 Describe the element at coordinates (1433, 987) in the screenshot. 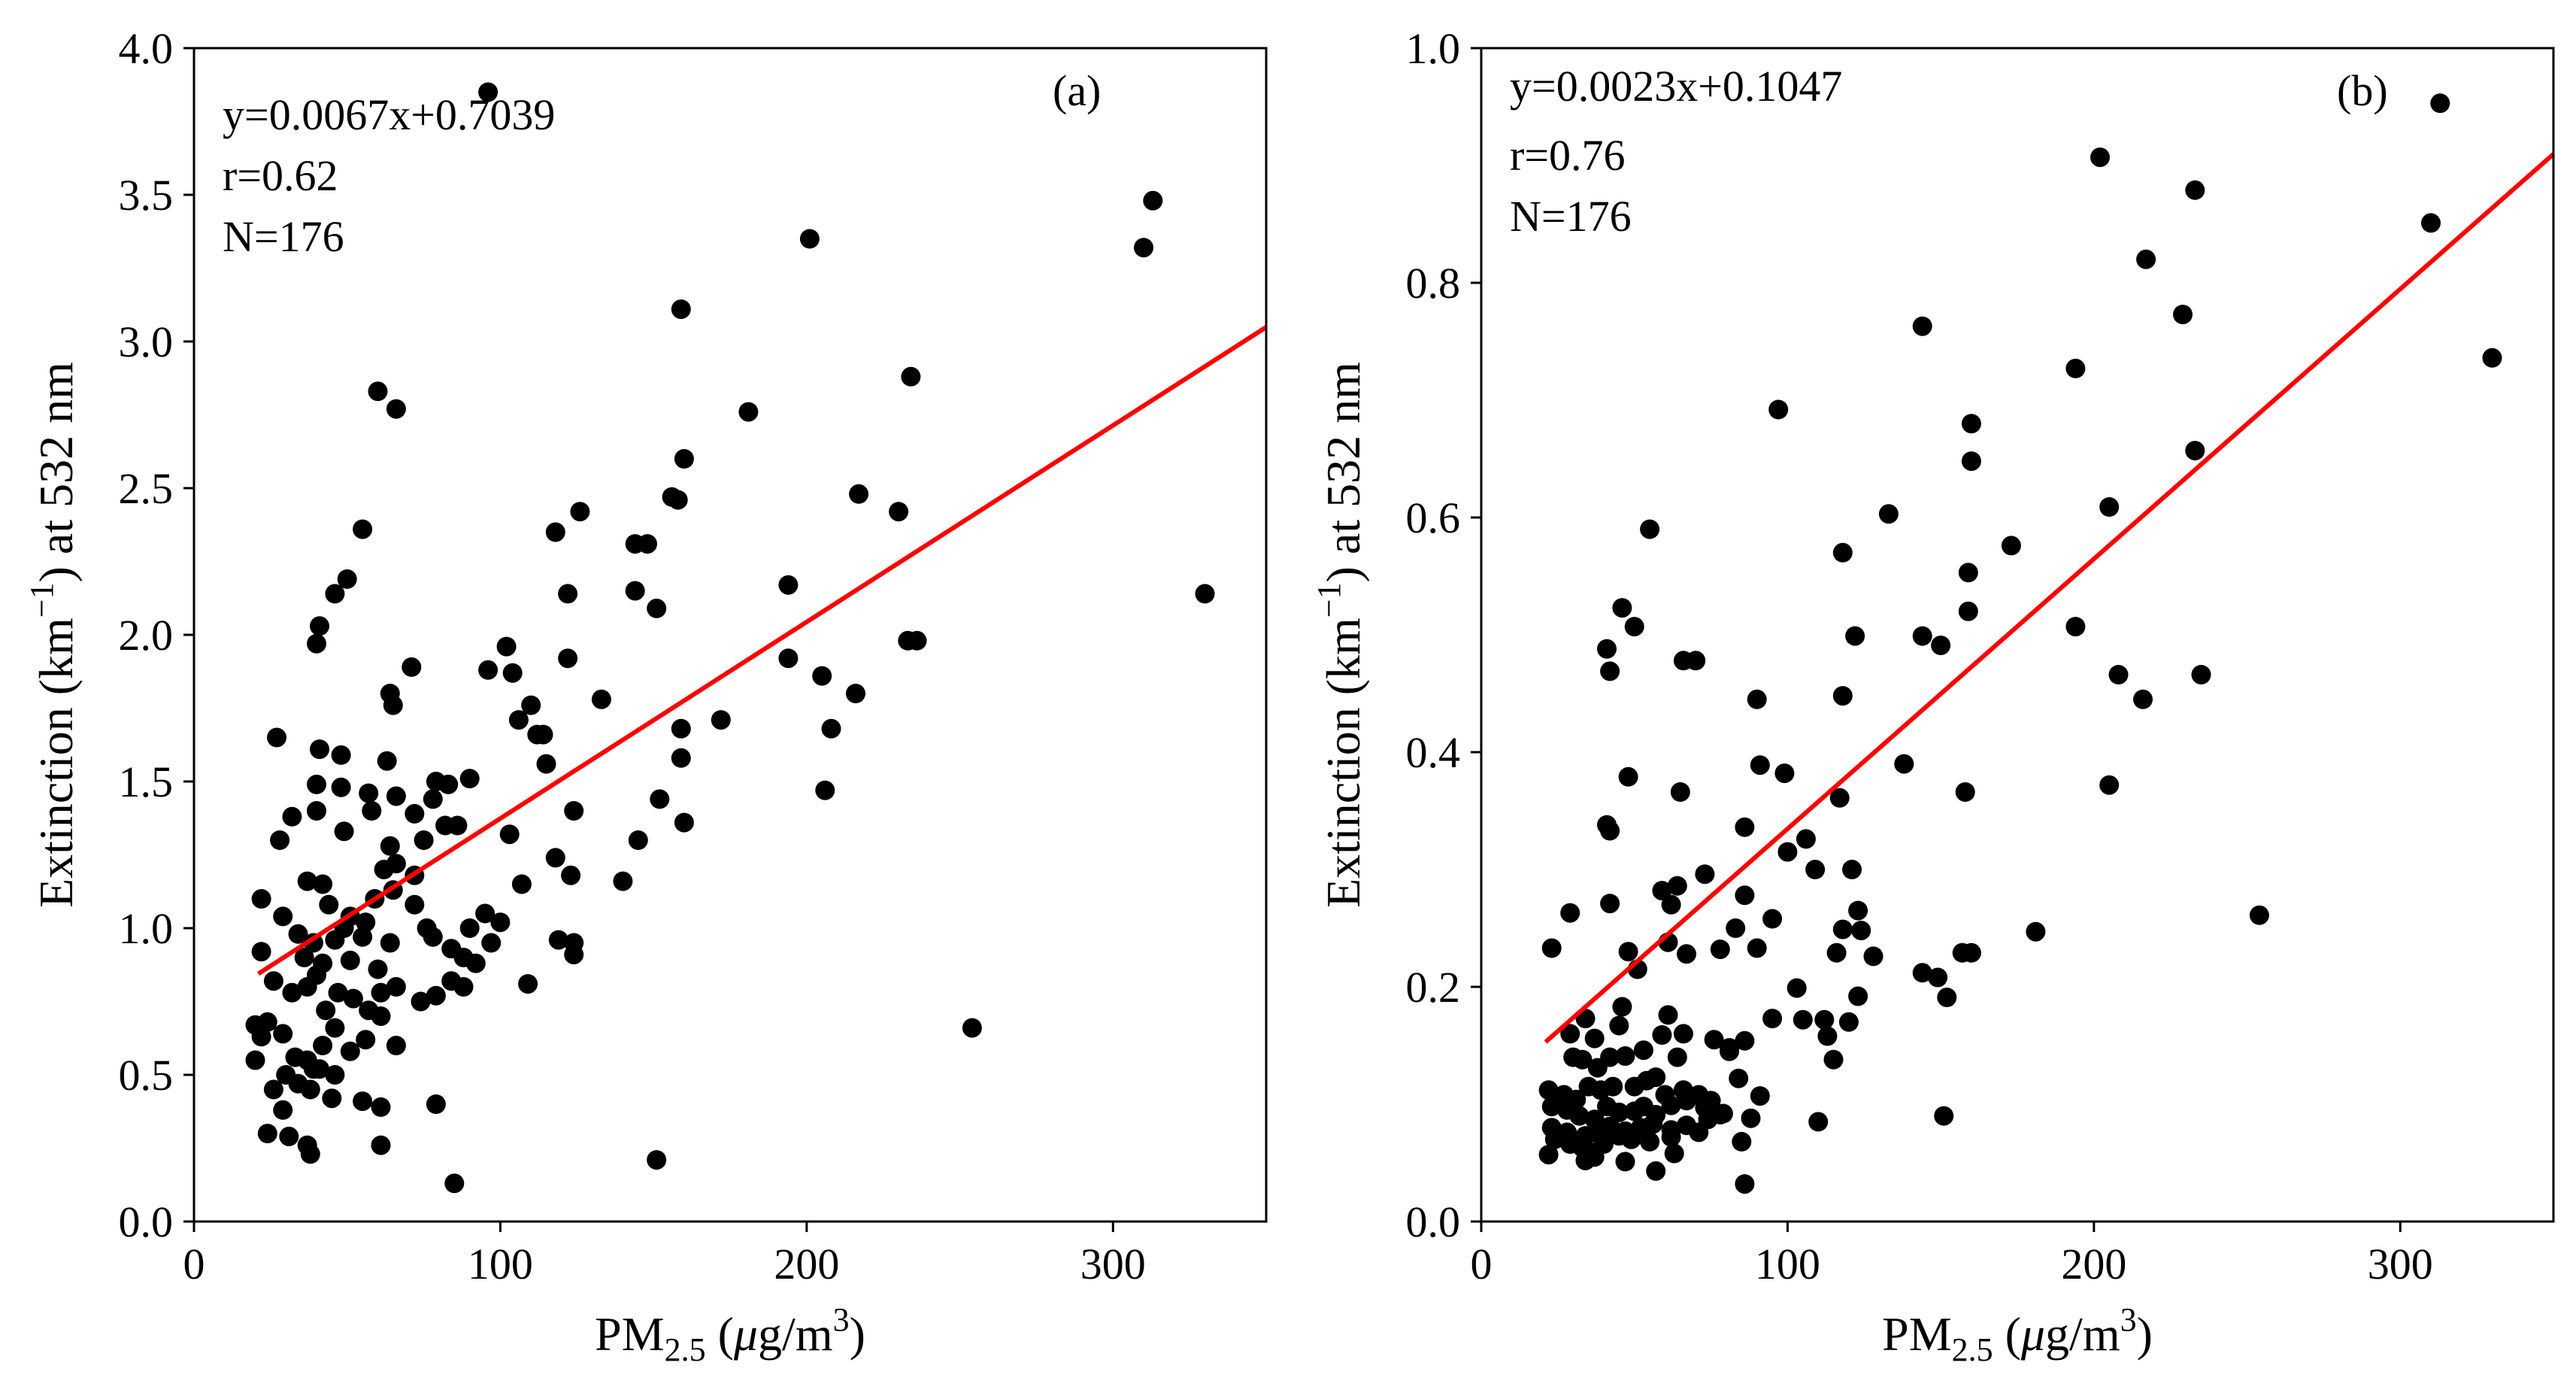

I see `y-tick-label-b-1: 0.2` at that location.